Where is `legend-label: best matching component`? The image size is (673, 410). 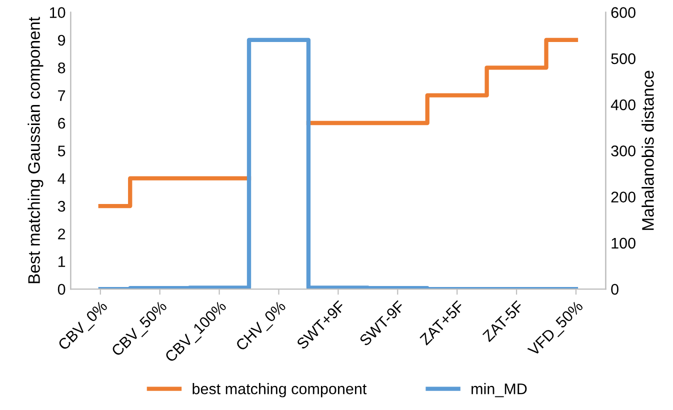
legend-label: best matching component is located at coordinates (279, 390).